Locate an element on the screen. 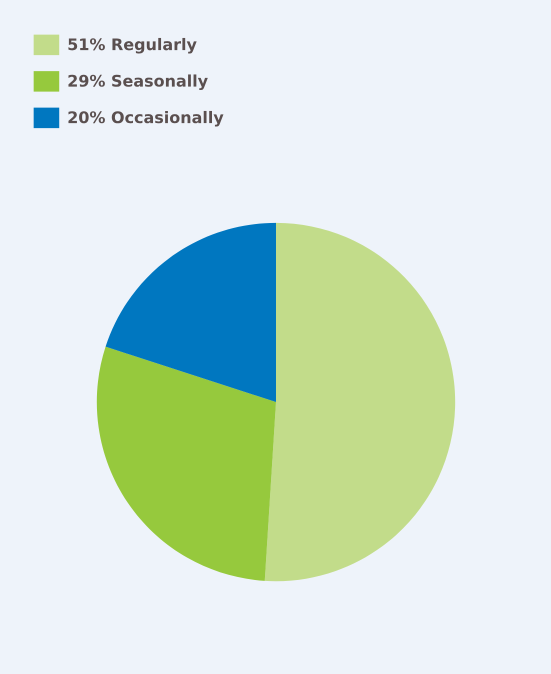 The height and width of the screenshot is (674, 551). legend-label: 20% Occasionally is located at coordinates (146, 118).